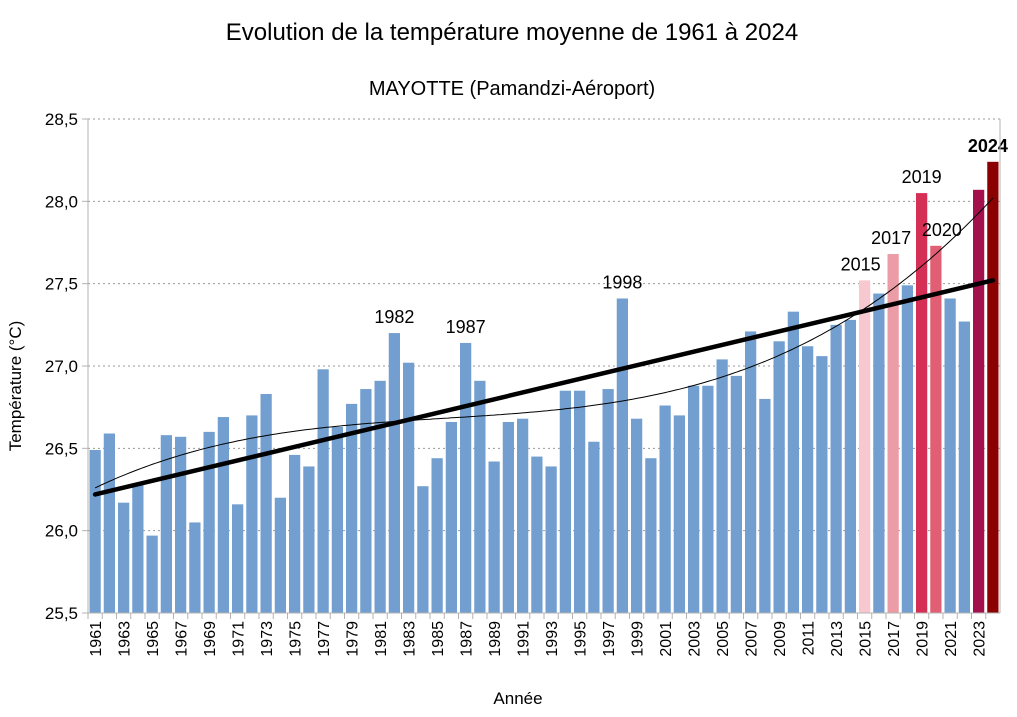 This screenshot has height=717, width=1017. What do you see at coordinates (438, 639) in the screenshot?
I see `x-tick-label: 1985` at bounding box center [438, 639].